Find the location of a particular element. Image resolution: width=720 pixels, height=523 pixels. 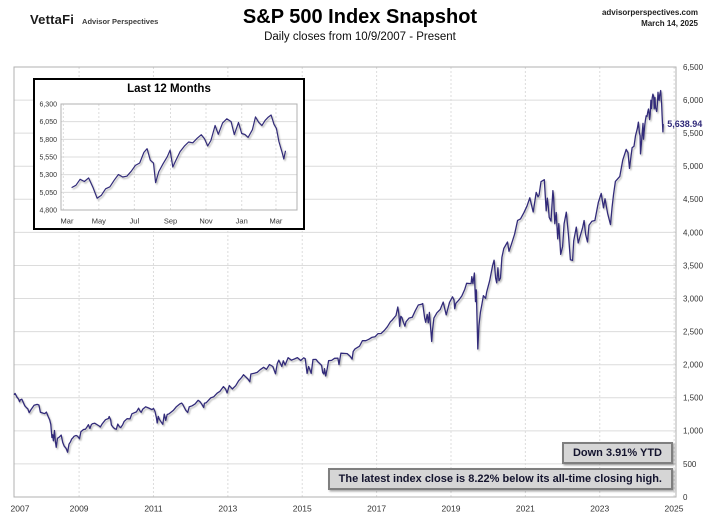

svg-text: 2007 is located at coordinates (20, 509).